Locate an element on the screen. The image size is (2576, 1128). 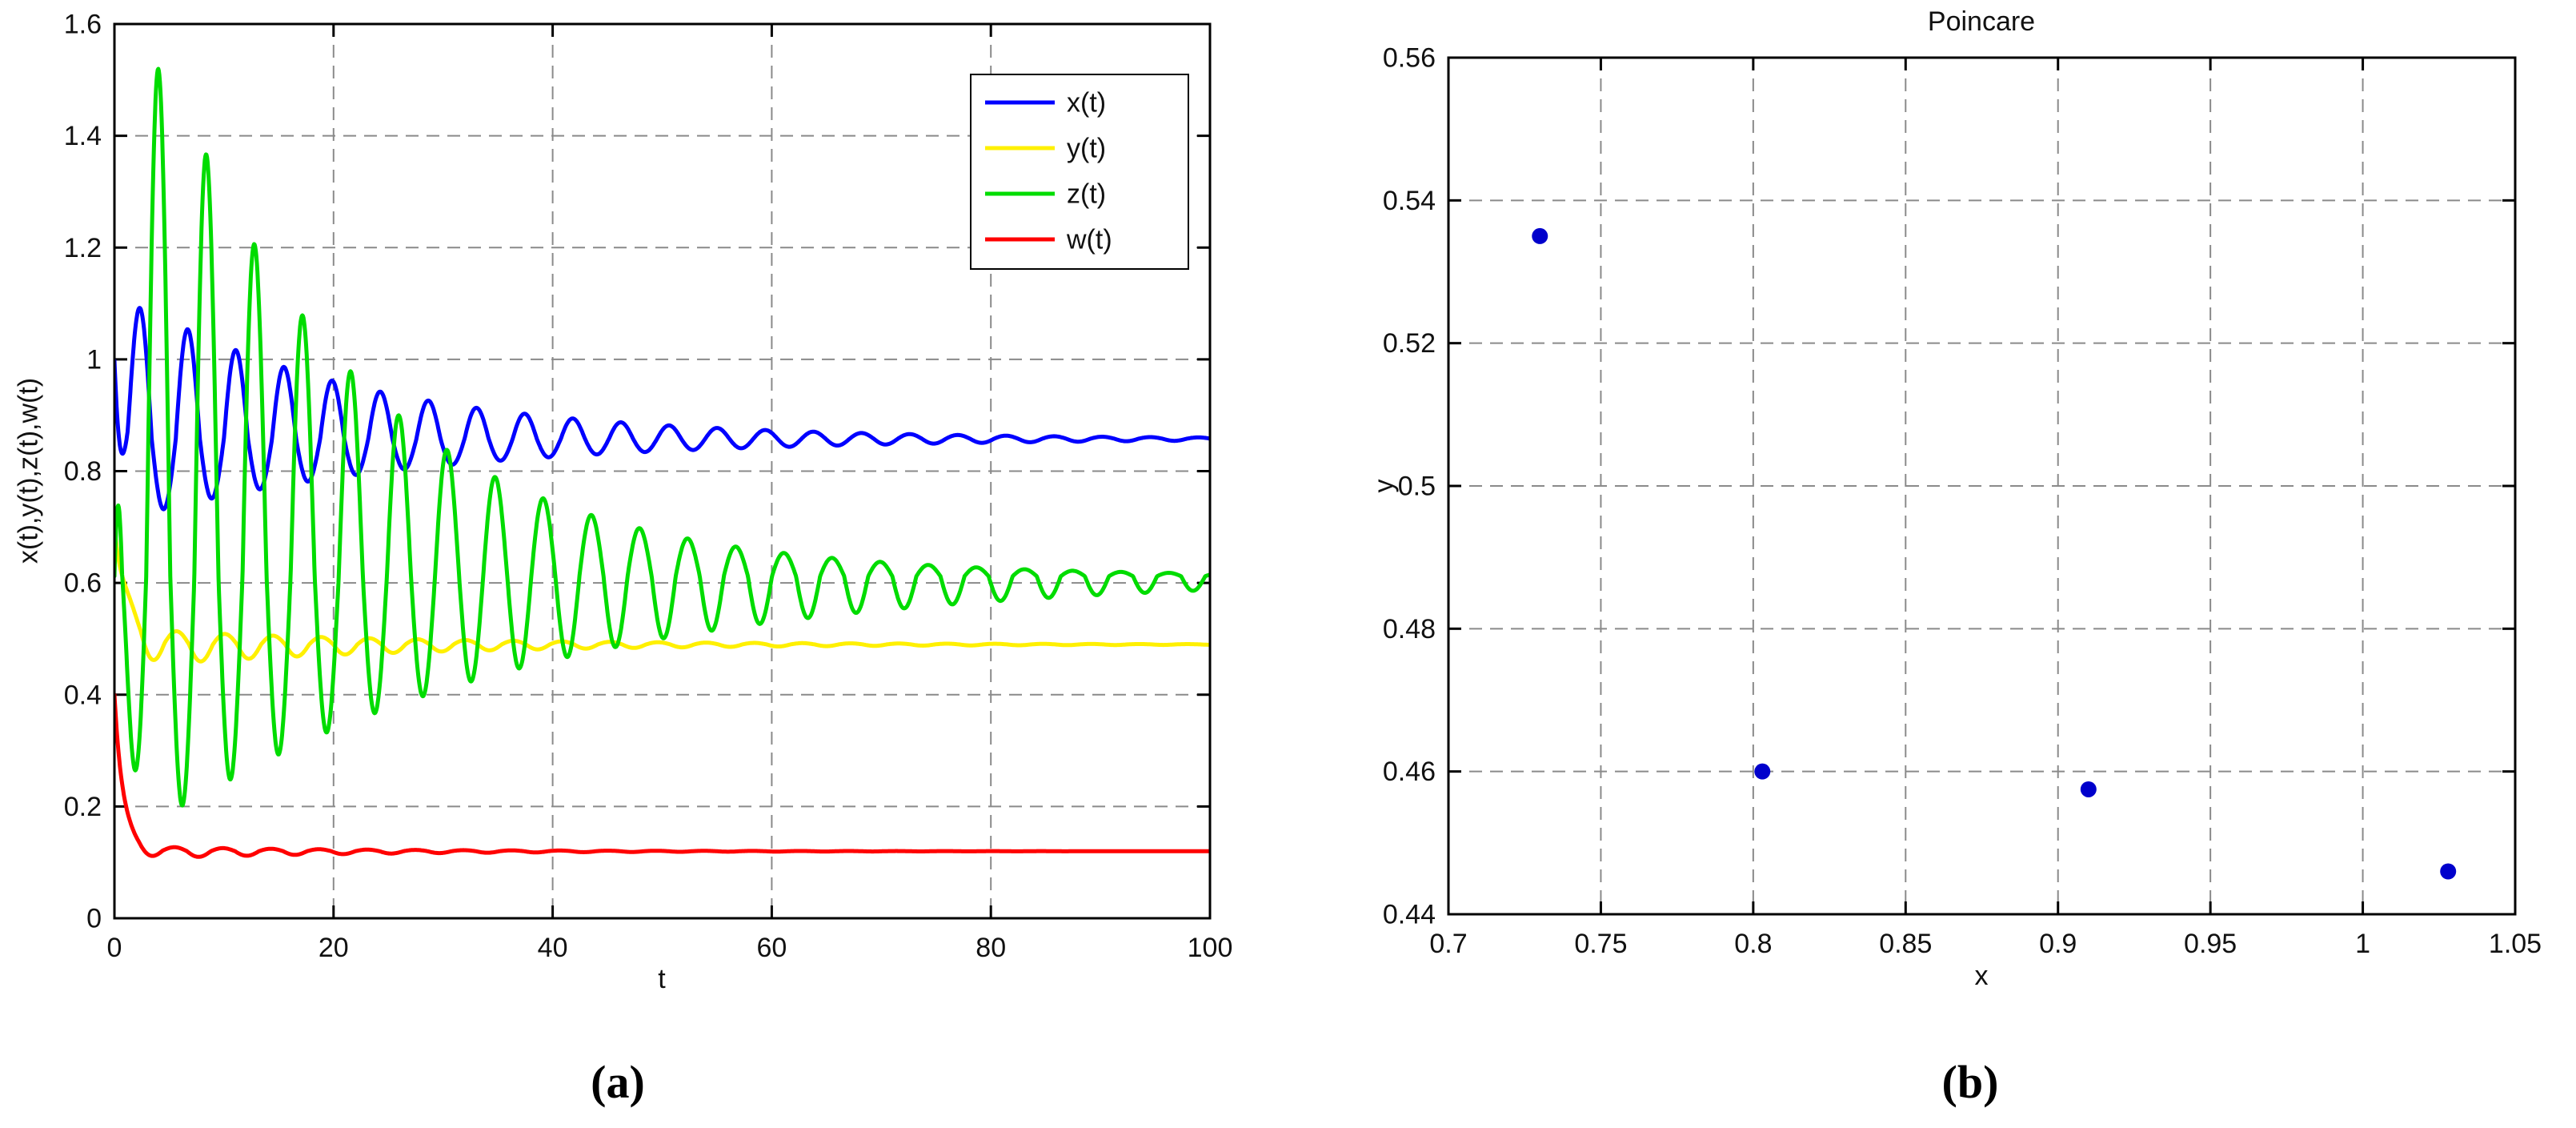
x-tick-label: 100 is located at coordinates (1210, 948).